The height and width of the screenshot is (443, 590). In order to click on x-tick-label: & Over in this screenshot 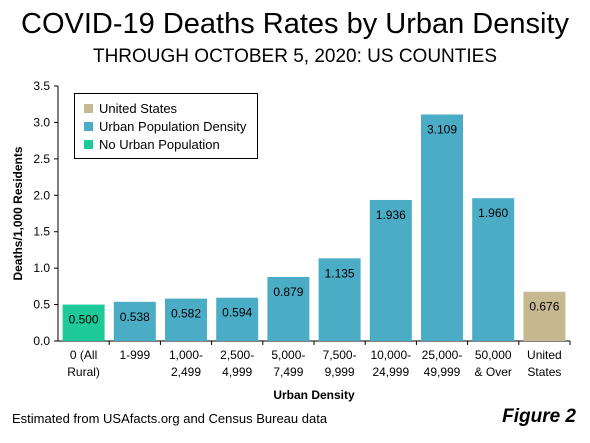, I will do `click(493, 372)`.